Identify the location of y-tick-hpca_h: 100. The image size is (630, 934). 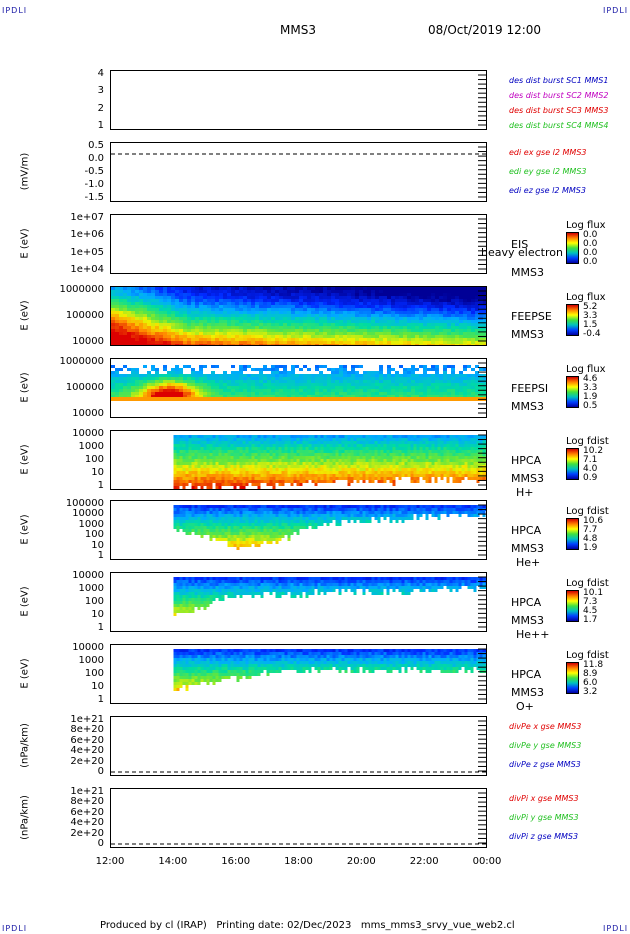
(94, 459).